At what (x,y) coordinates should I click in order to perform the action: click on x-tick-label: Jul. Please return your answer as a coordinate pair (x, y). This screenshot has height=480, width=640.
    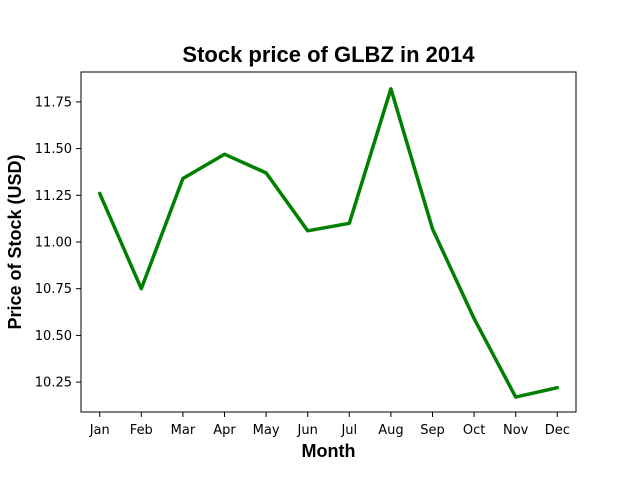
    Looking at the image, I should click on (348, 430).